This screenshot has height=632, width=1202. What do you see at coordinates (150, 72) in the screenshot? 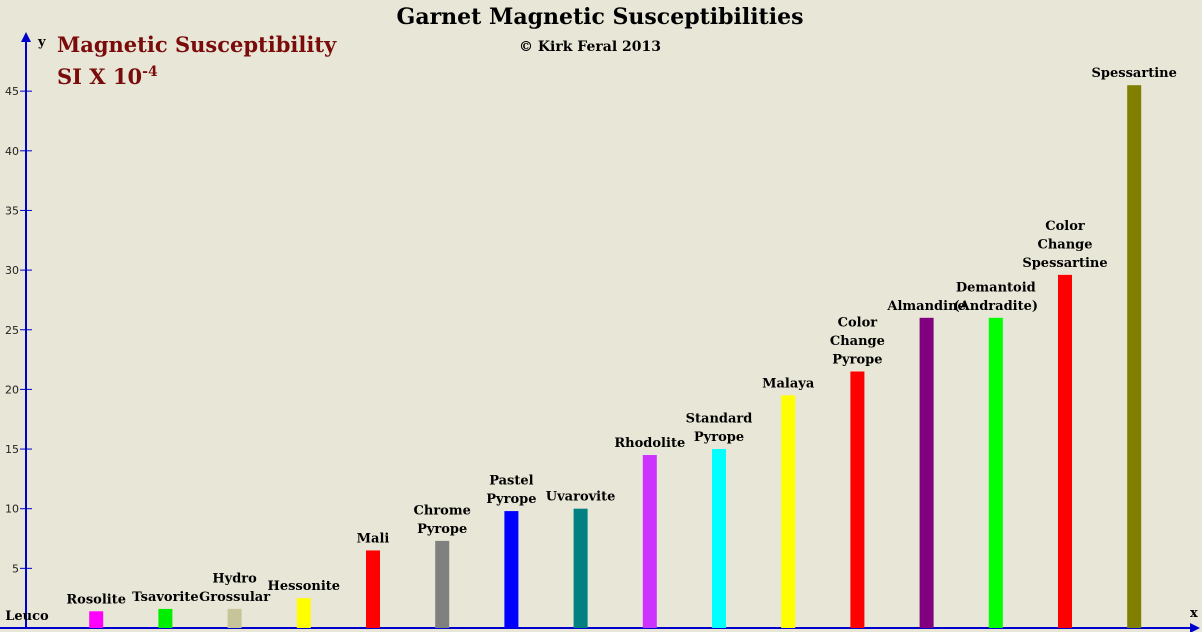
I see `y-axis-label-exponent: -4` at bounding box center [150, 72].